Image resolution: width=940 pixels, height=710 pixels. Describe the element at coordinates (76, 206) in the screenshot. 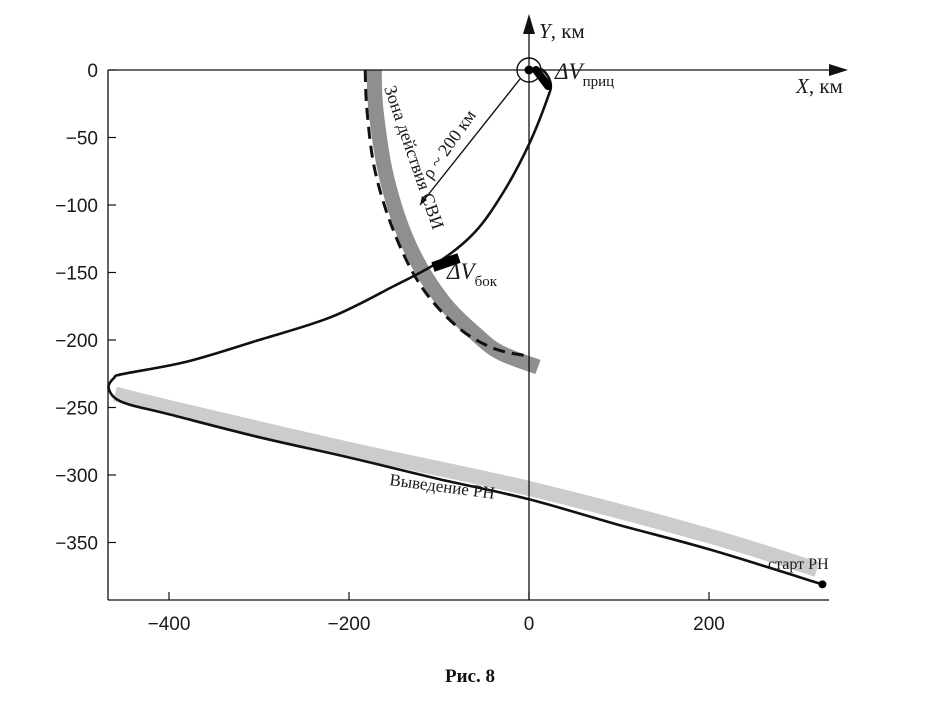

I see `y-tick-label: −100` at that location.